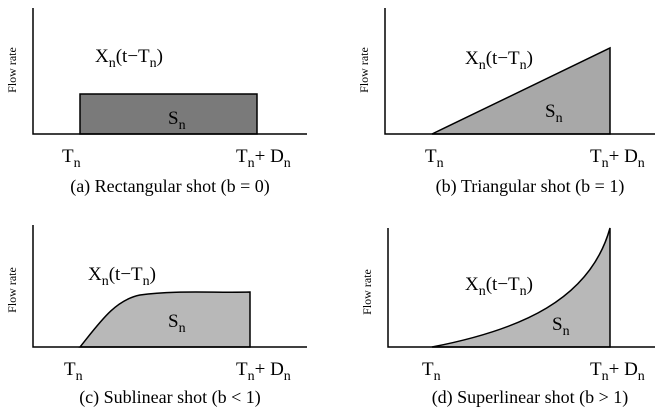  Describe the element at coordinates (530, 397) in the screenshot. I see `caption: (d) Superlinear shot (b > 1)` at that location.